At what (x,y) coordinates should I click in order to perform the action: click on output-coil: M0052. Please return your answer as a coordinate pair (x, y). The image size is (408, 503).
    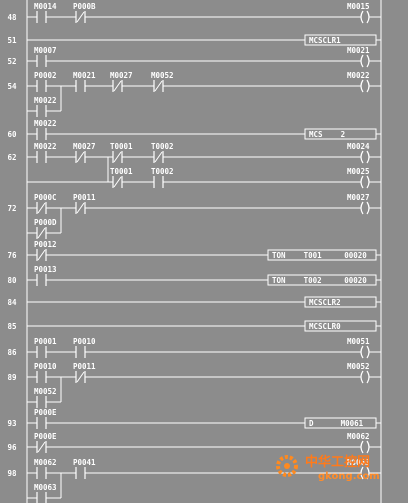
    Looking at the image, I should click on (358, 373).